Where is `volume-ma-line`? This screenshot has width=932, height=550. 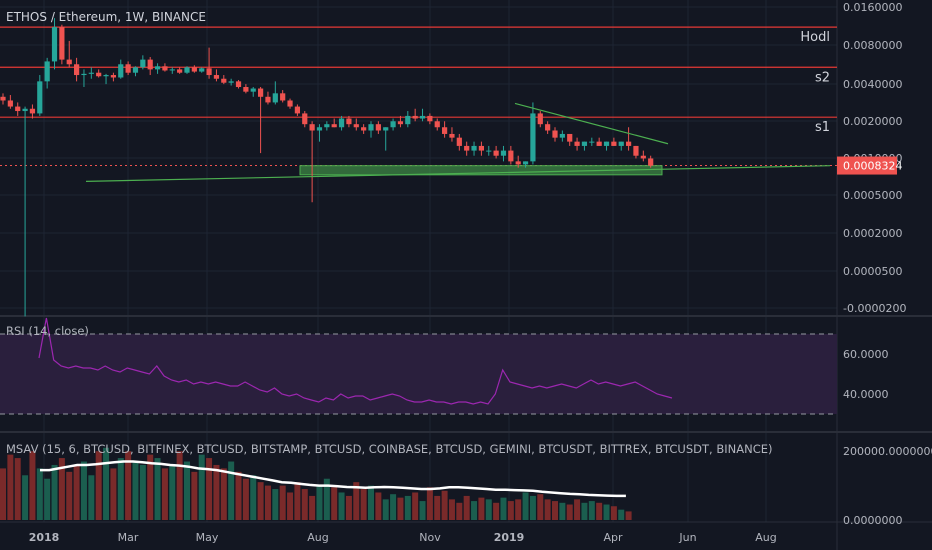
volume-ma-line is located at coordinates (333, 479).